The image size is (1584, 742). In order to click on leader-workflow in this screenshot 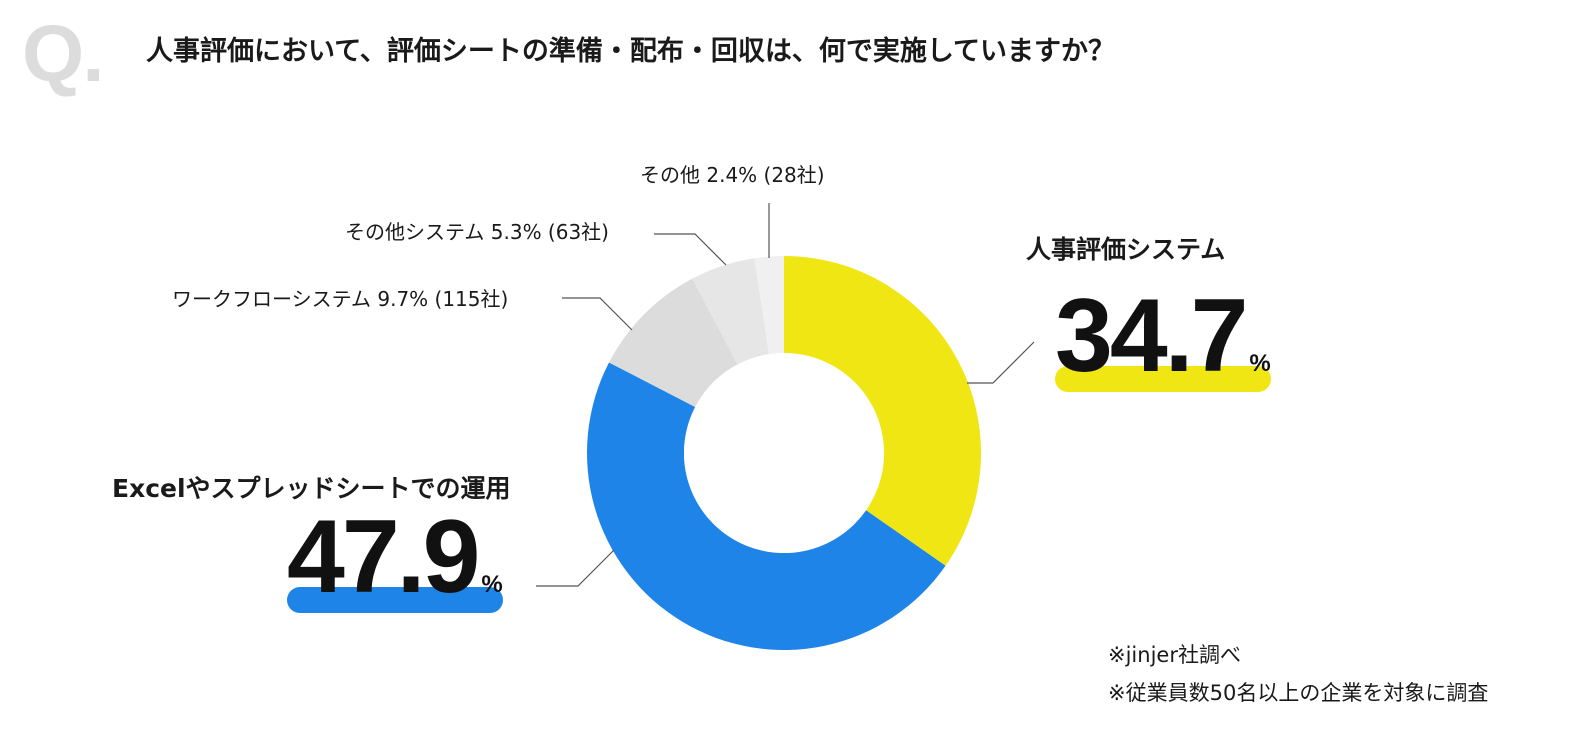, I will do `click(597, 314)`.